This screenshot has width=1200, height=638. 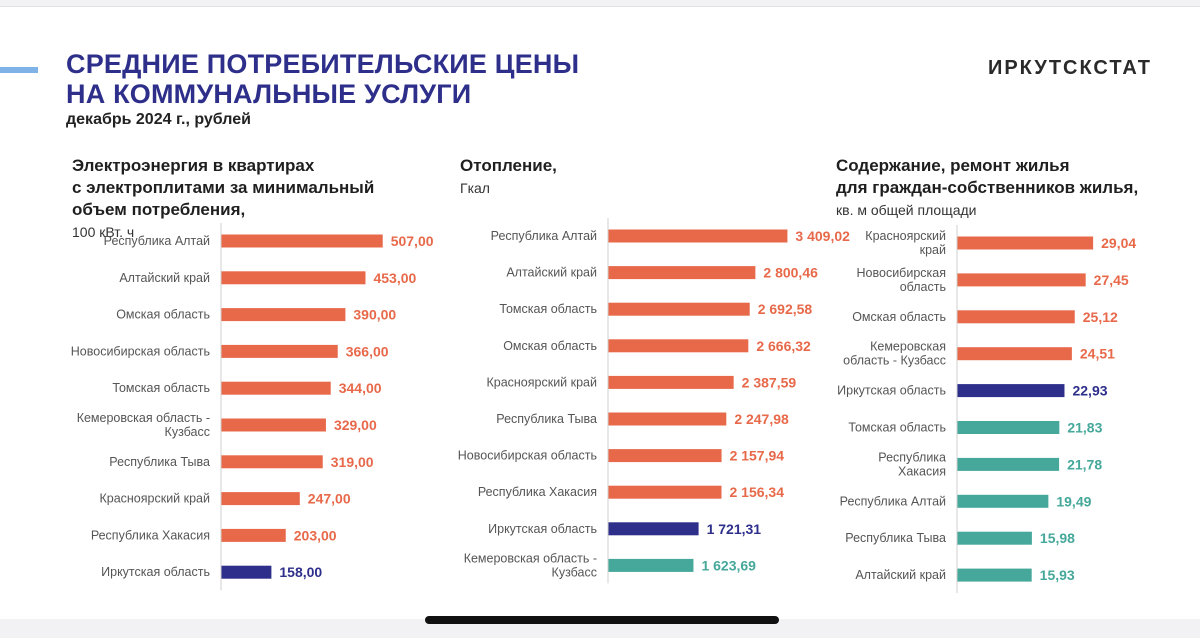 What do you see at coordinates (374, 315) in the screenshot?
I see `value-label: 390,00` at bounding box center [374, 315].